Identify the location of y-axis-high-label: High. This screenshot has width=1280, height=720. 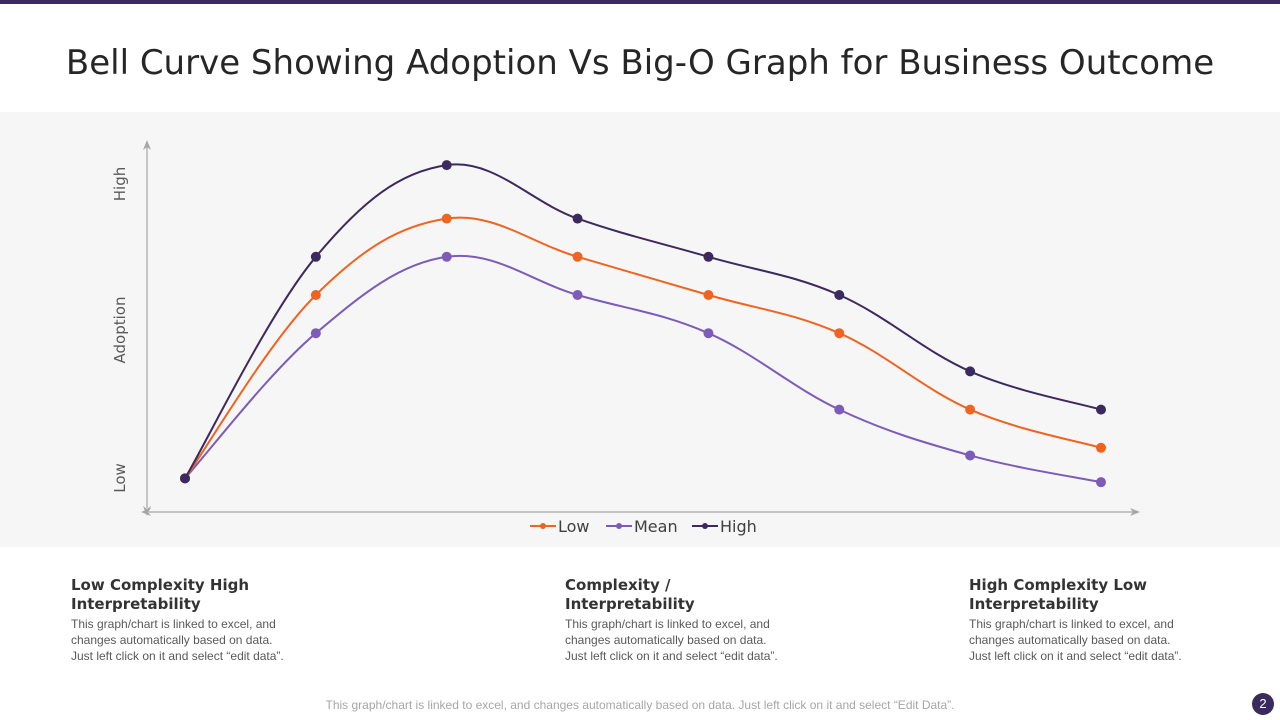
(120, 184).